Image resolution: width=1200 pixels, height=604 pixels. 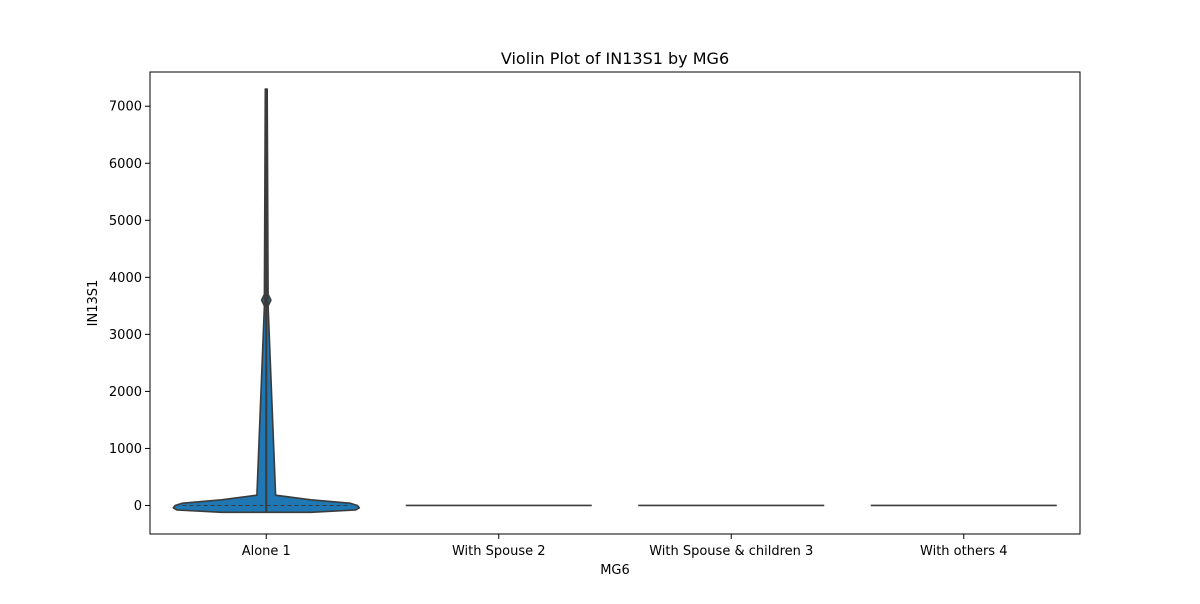 What do you see at coordinates (138, 506) in the screenshot?
I see `y-tick-label: 0` at bounding box center [138, 506].